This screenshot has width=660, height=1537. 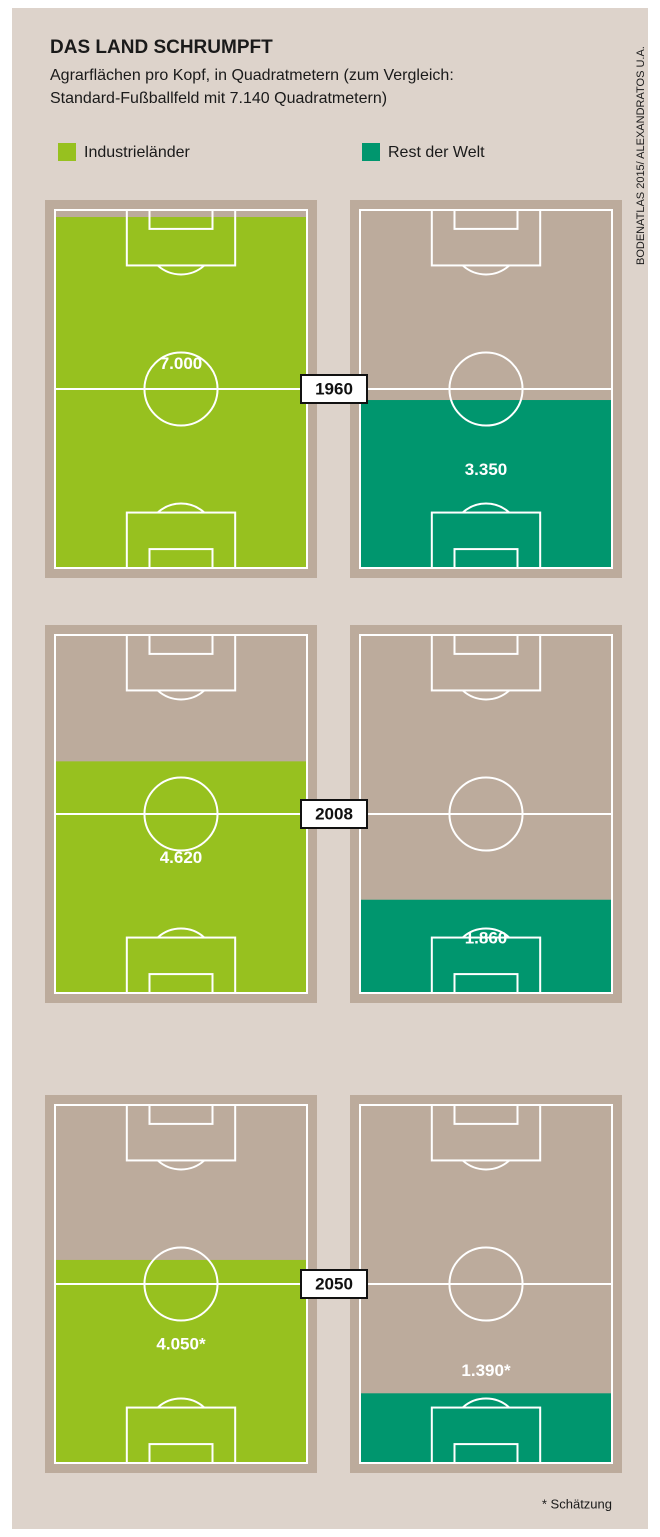 I want to click on year-label: 1960, so click(x=334, y=388).